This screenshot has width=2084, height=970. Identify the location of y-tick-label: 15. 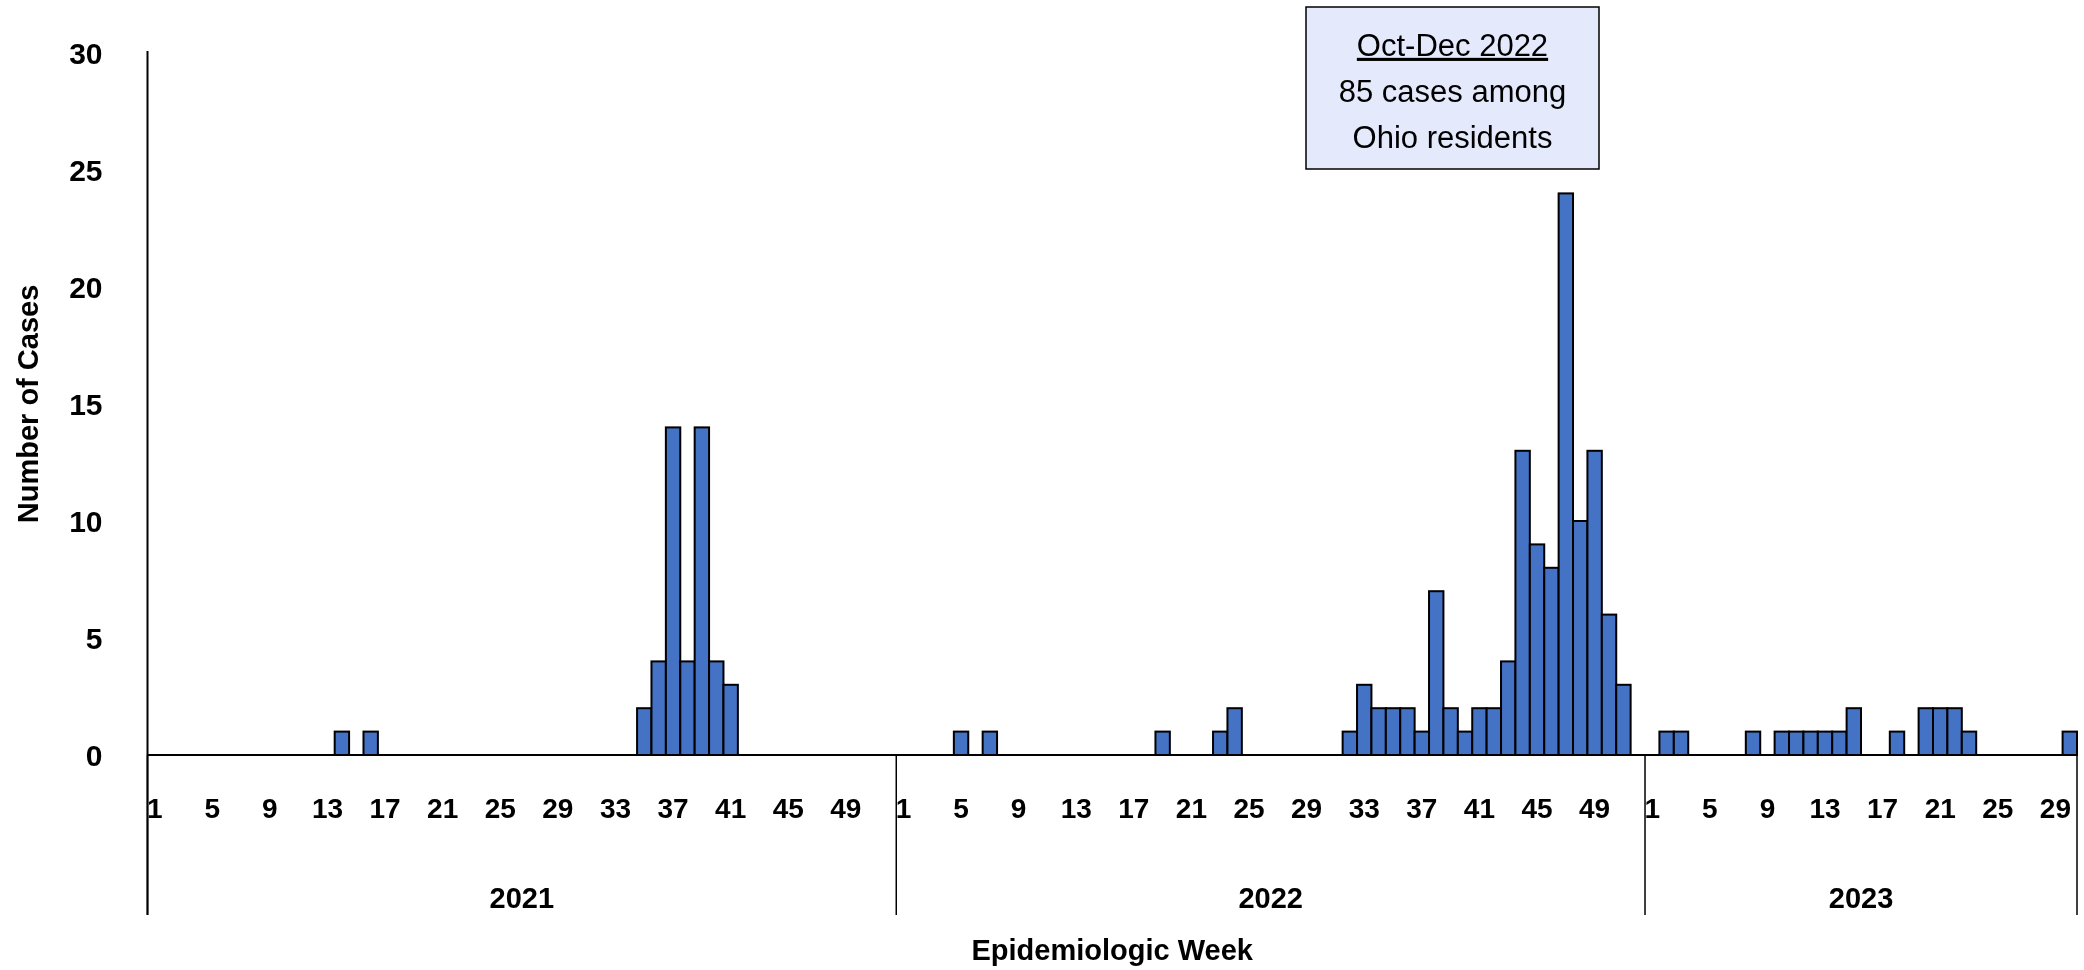
(86, 404).